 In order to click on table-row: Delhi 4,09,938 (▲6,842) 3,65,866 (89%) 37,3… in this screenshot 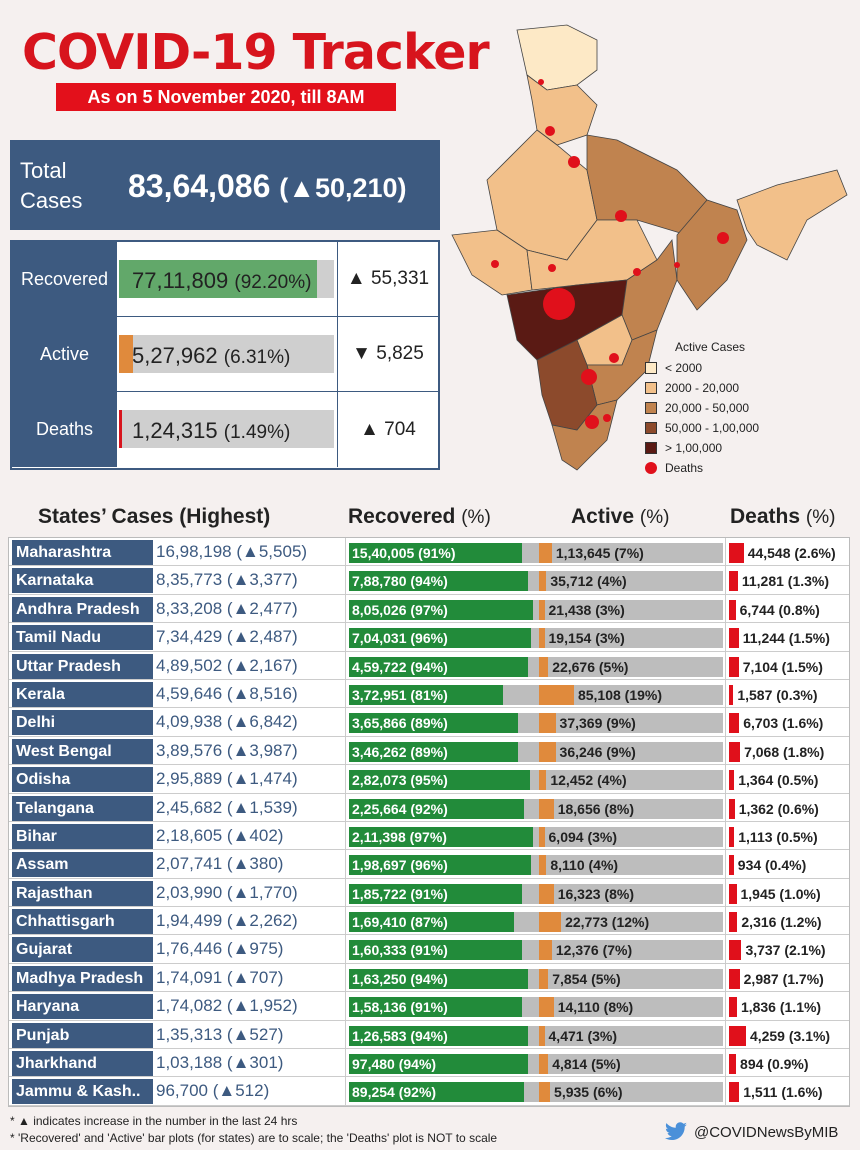, I will do `click(429, 722)`.